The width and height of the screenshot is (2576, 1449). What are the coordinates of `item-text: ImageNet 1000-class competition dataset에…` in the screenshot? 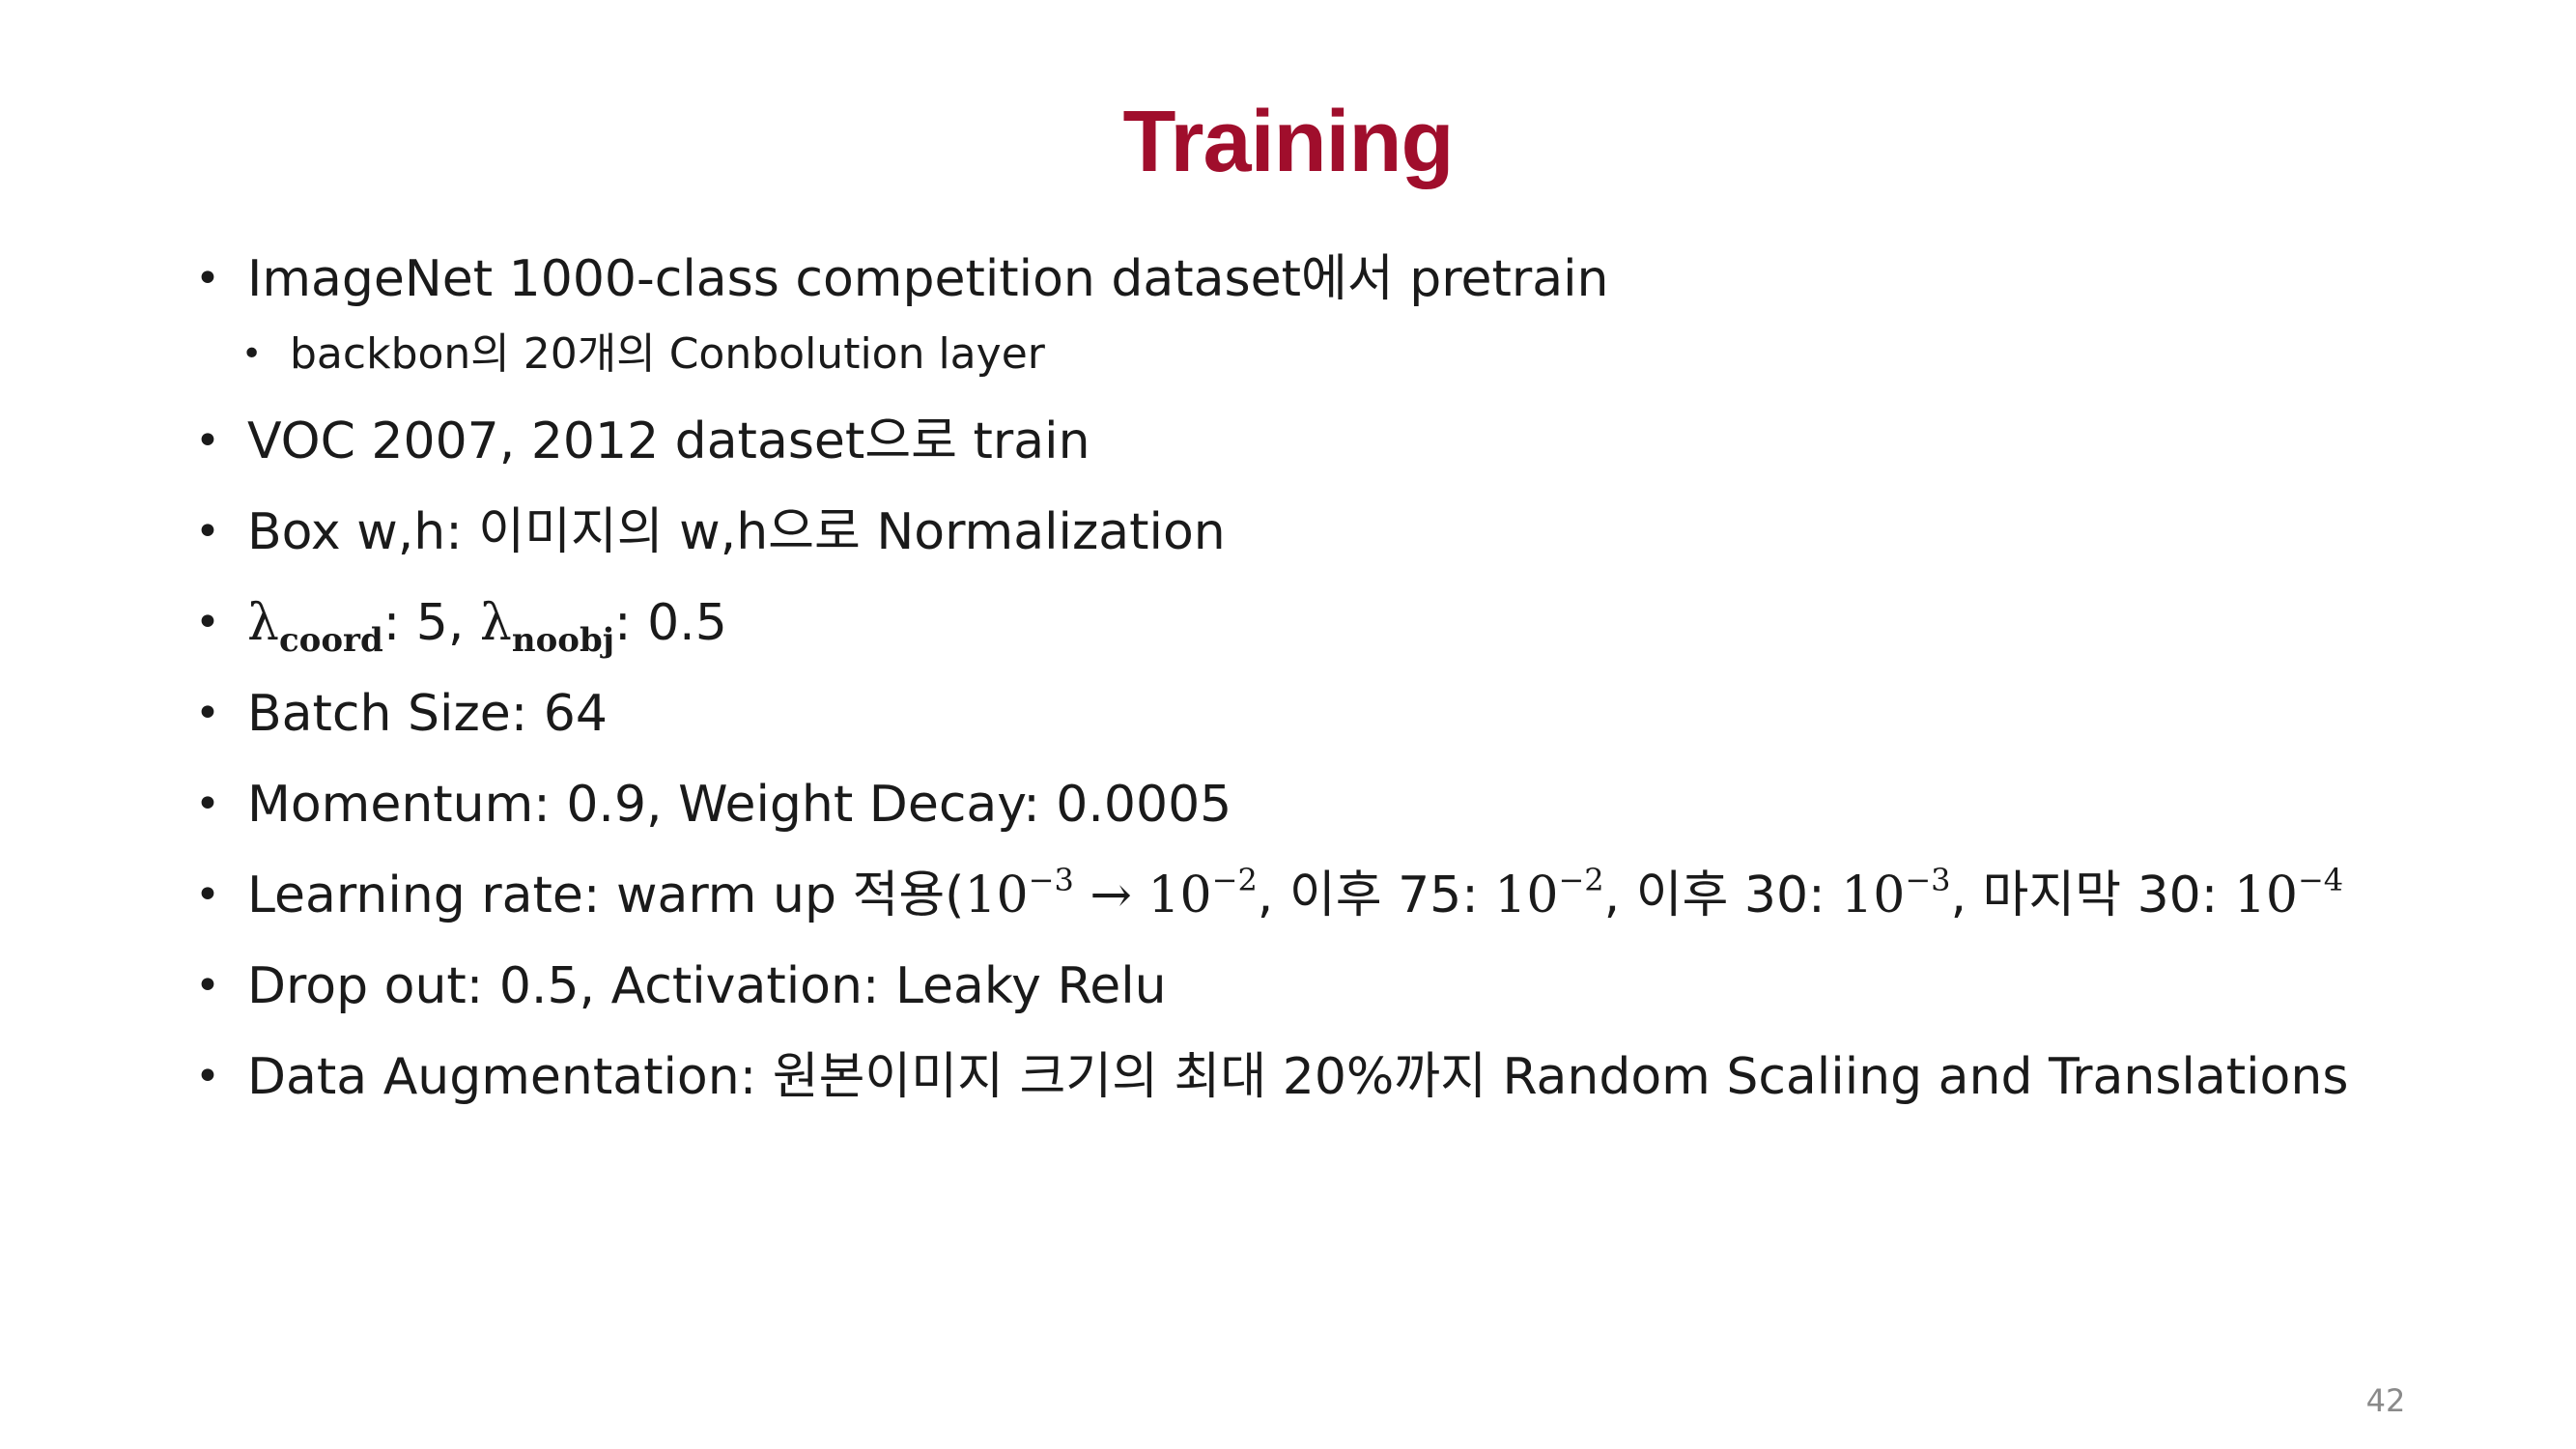 It's located at (928, 279).